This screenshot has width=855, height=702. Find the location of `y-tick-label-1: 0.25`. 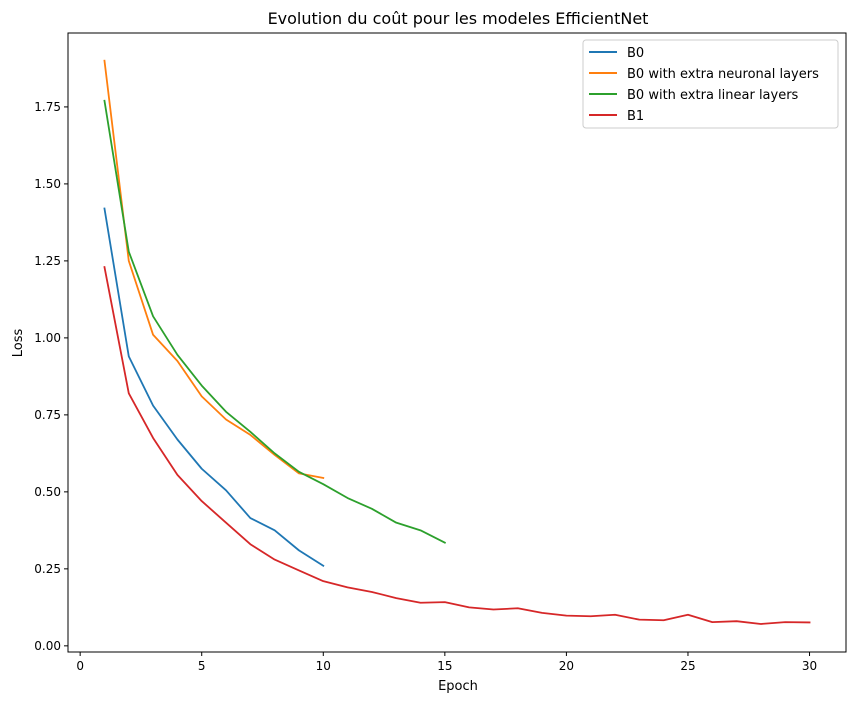

y-tick-label-1: 0.25 is located at coordinates (47, 569).